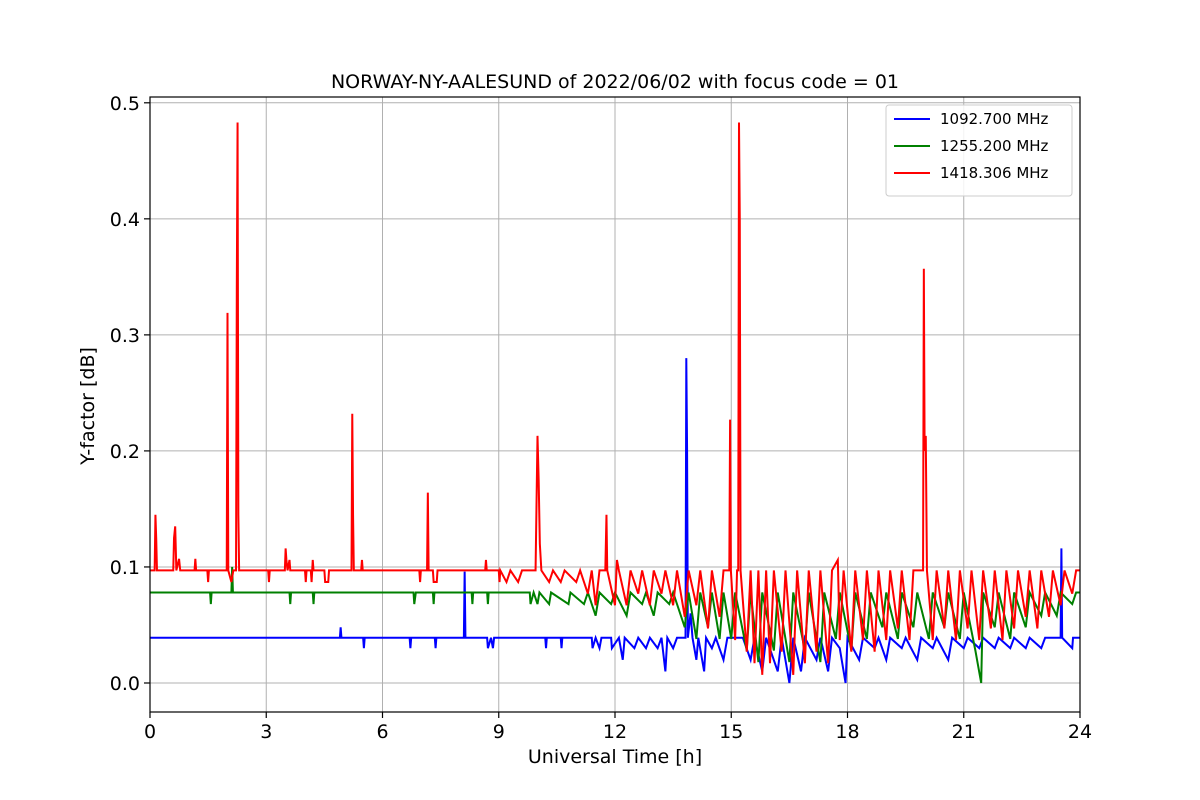  I want to click on x-axis-label: Universal Time [h], so click(615, 757).